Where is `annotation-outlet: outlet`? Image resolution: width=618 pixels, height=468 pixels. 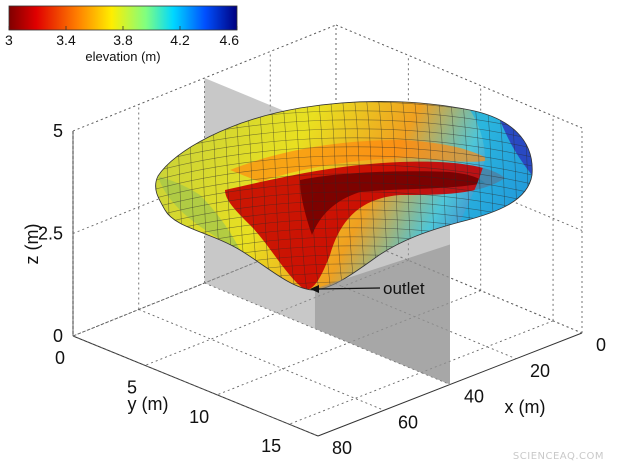 annotation-outlet: outlet is located at coordinates (404, 288).